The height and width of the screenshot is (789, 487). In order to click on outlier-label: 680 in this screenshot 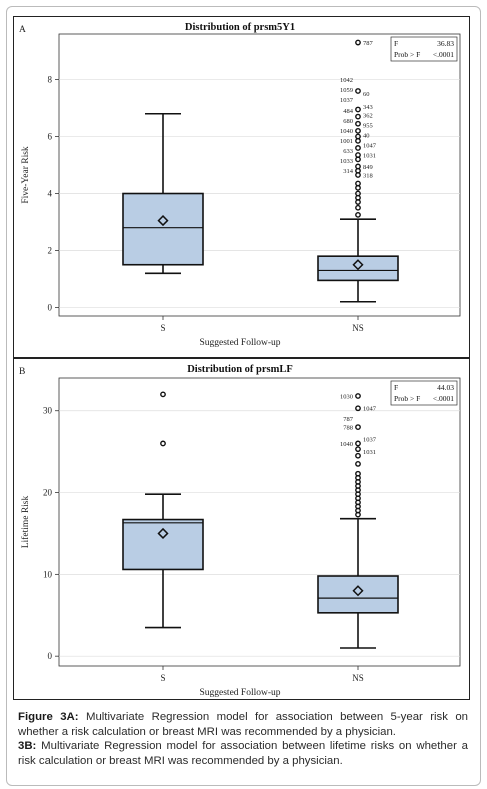, I will do `click(348, 121)`.